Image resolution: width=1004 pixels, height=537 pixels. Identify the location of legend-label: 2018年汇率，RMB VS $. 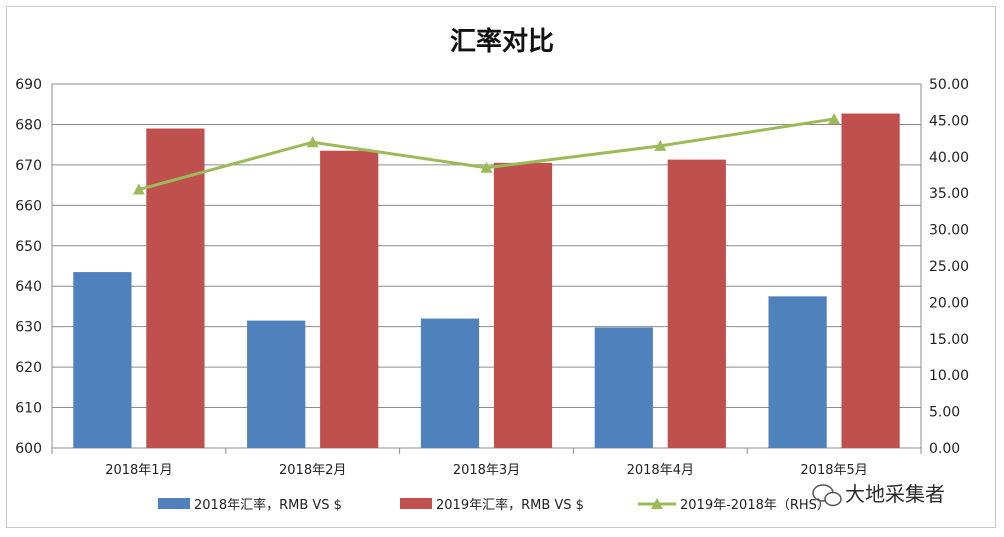
(268, 505).